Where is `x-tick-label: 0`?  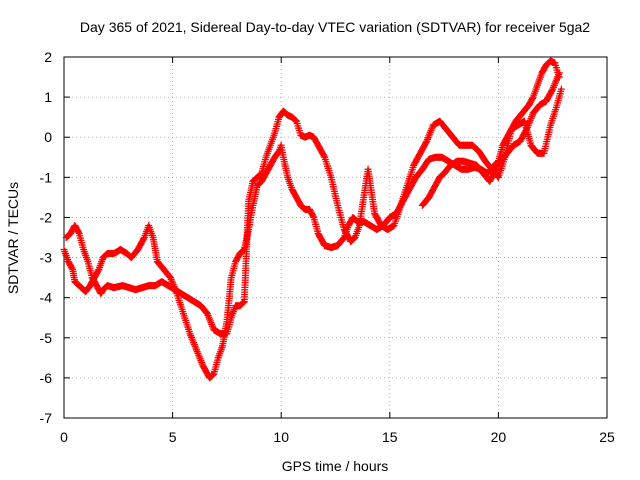
x-tick-label: 0 is located at coordinates (64, 437).